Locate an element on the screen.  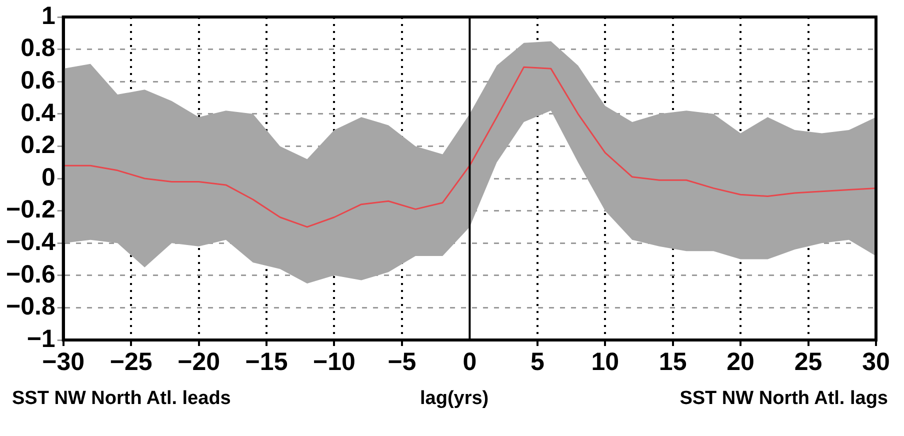
x-tick-label: 5 is located at coordinates (537, 362).